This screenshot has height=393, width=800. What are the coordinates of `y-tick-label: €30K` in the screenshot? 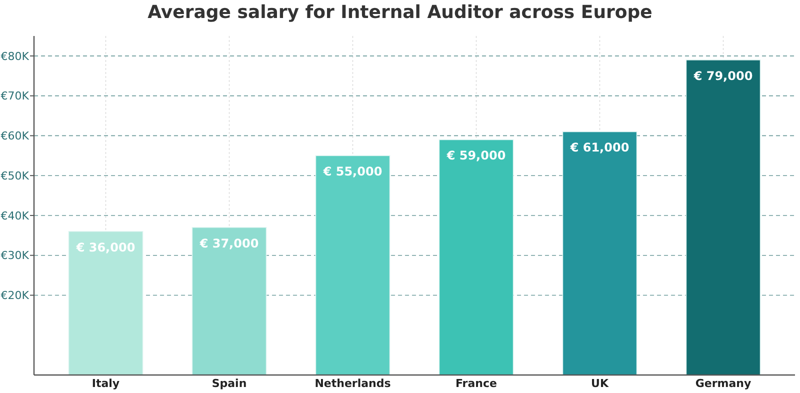 It's located at (15, 255).